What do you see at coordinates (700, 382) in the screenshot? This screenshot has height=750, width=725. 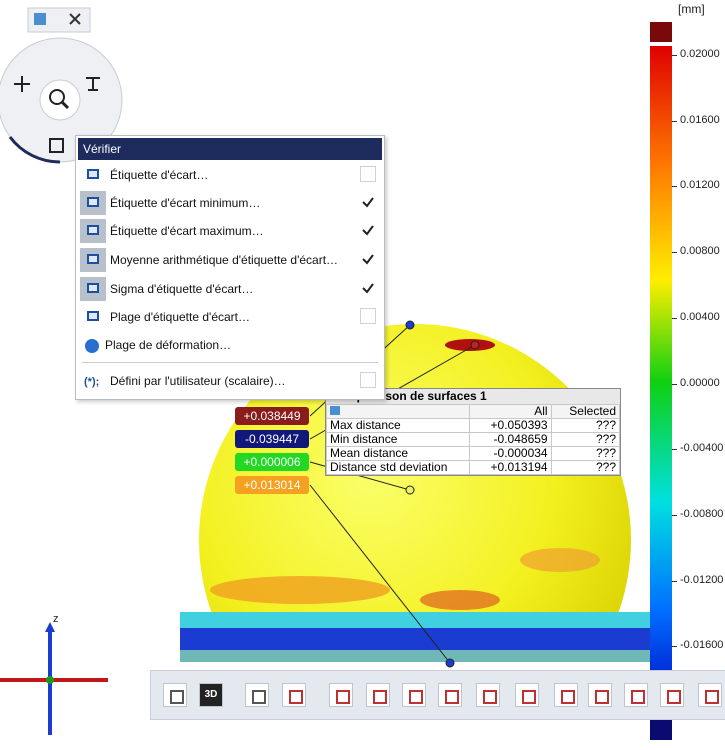 I see `scale-tick-label: 0.00000` at bounding box center [700, 382].